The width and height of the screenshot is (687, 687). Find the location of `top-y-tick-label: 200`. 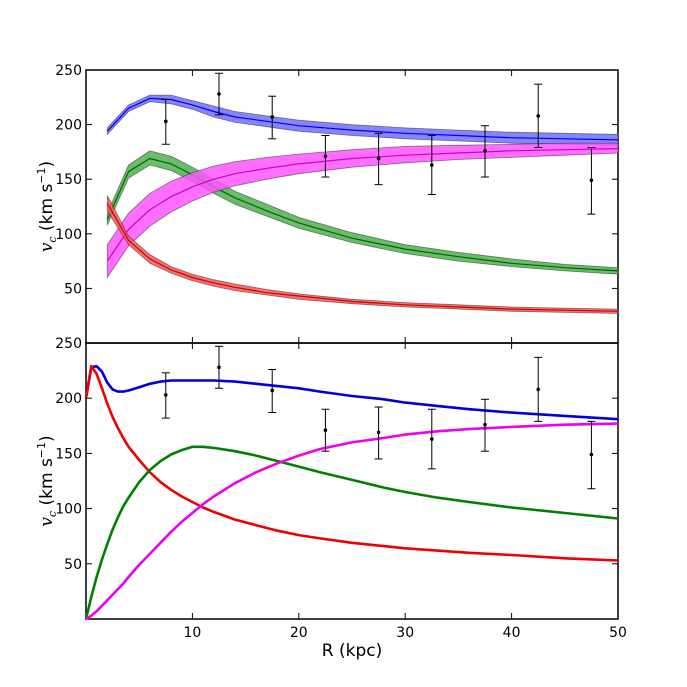

top-y-tick-label: 200 is located at coordinates (68, 126).